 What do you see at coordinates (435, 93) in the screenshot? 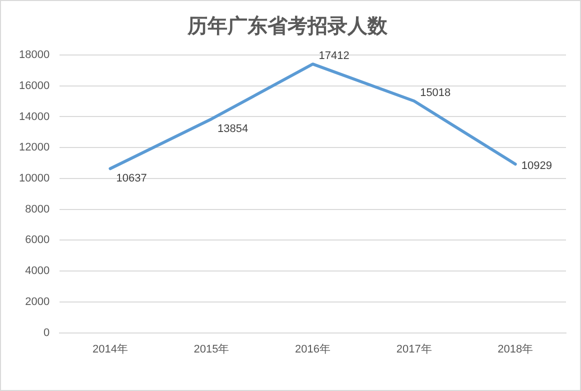
I see `data-label: 15018` at bounding box center [435, 93].